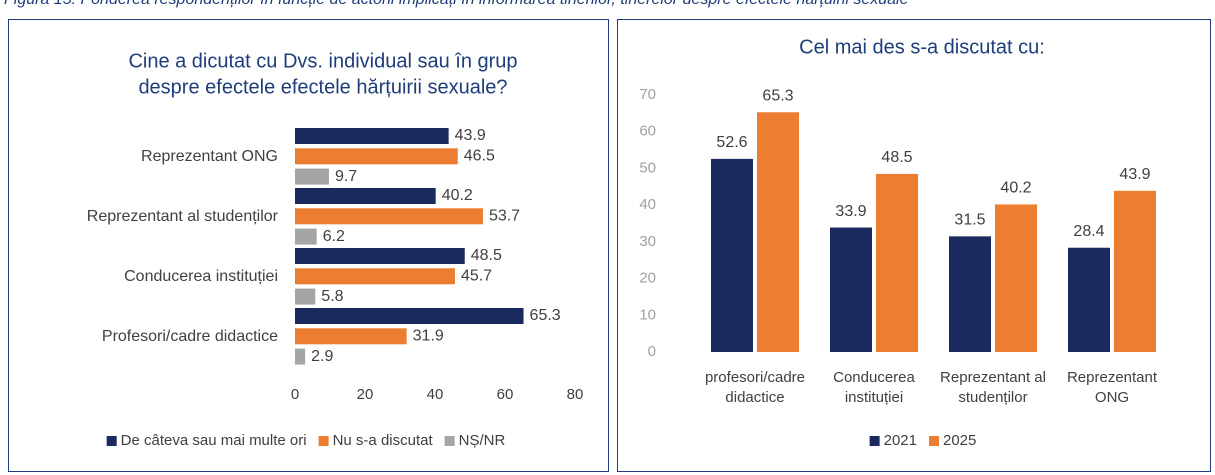 The image size is (1215, 475). Describe the element at coordinates (755, 387) in the screenshot. I see `x-tick-label: profesori/cadre didactice` at that location.